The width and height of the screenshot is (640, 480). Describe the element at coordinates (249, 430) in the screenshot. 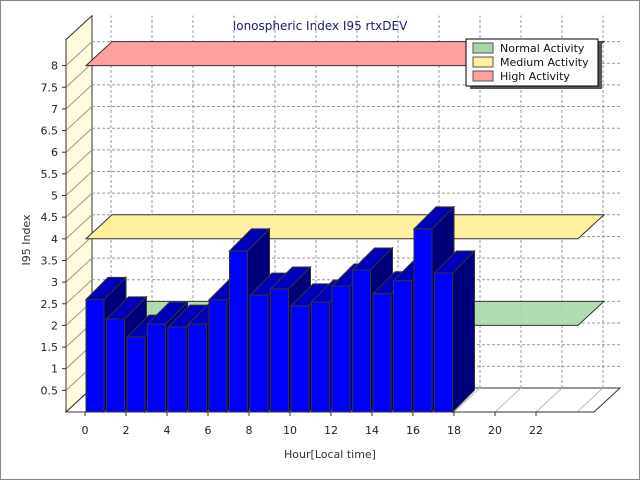

I see `x-tick-label: 8` at that location.